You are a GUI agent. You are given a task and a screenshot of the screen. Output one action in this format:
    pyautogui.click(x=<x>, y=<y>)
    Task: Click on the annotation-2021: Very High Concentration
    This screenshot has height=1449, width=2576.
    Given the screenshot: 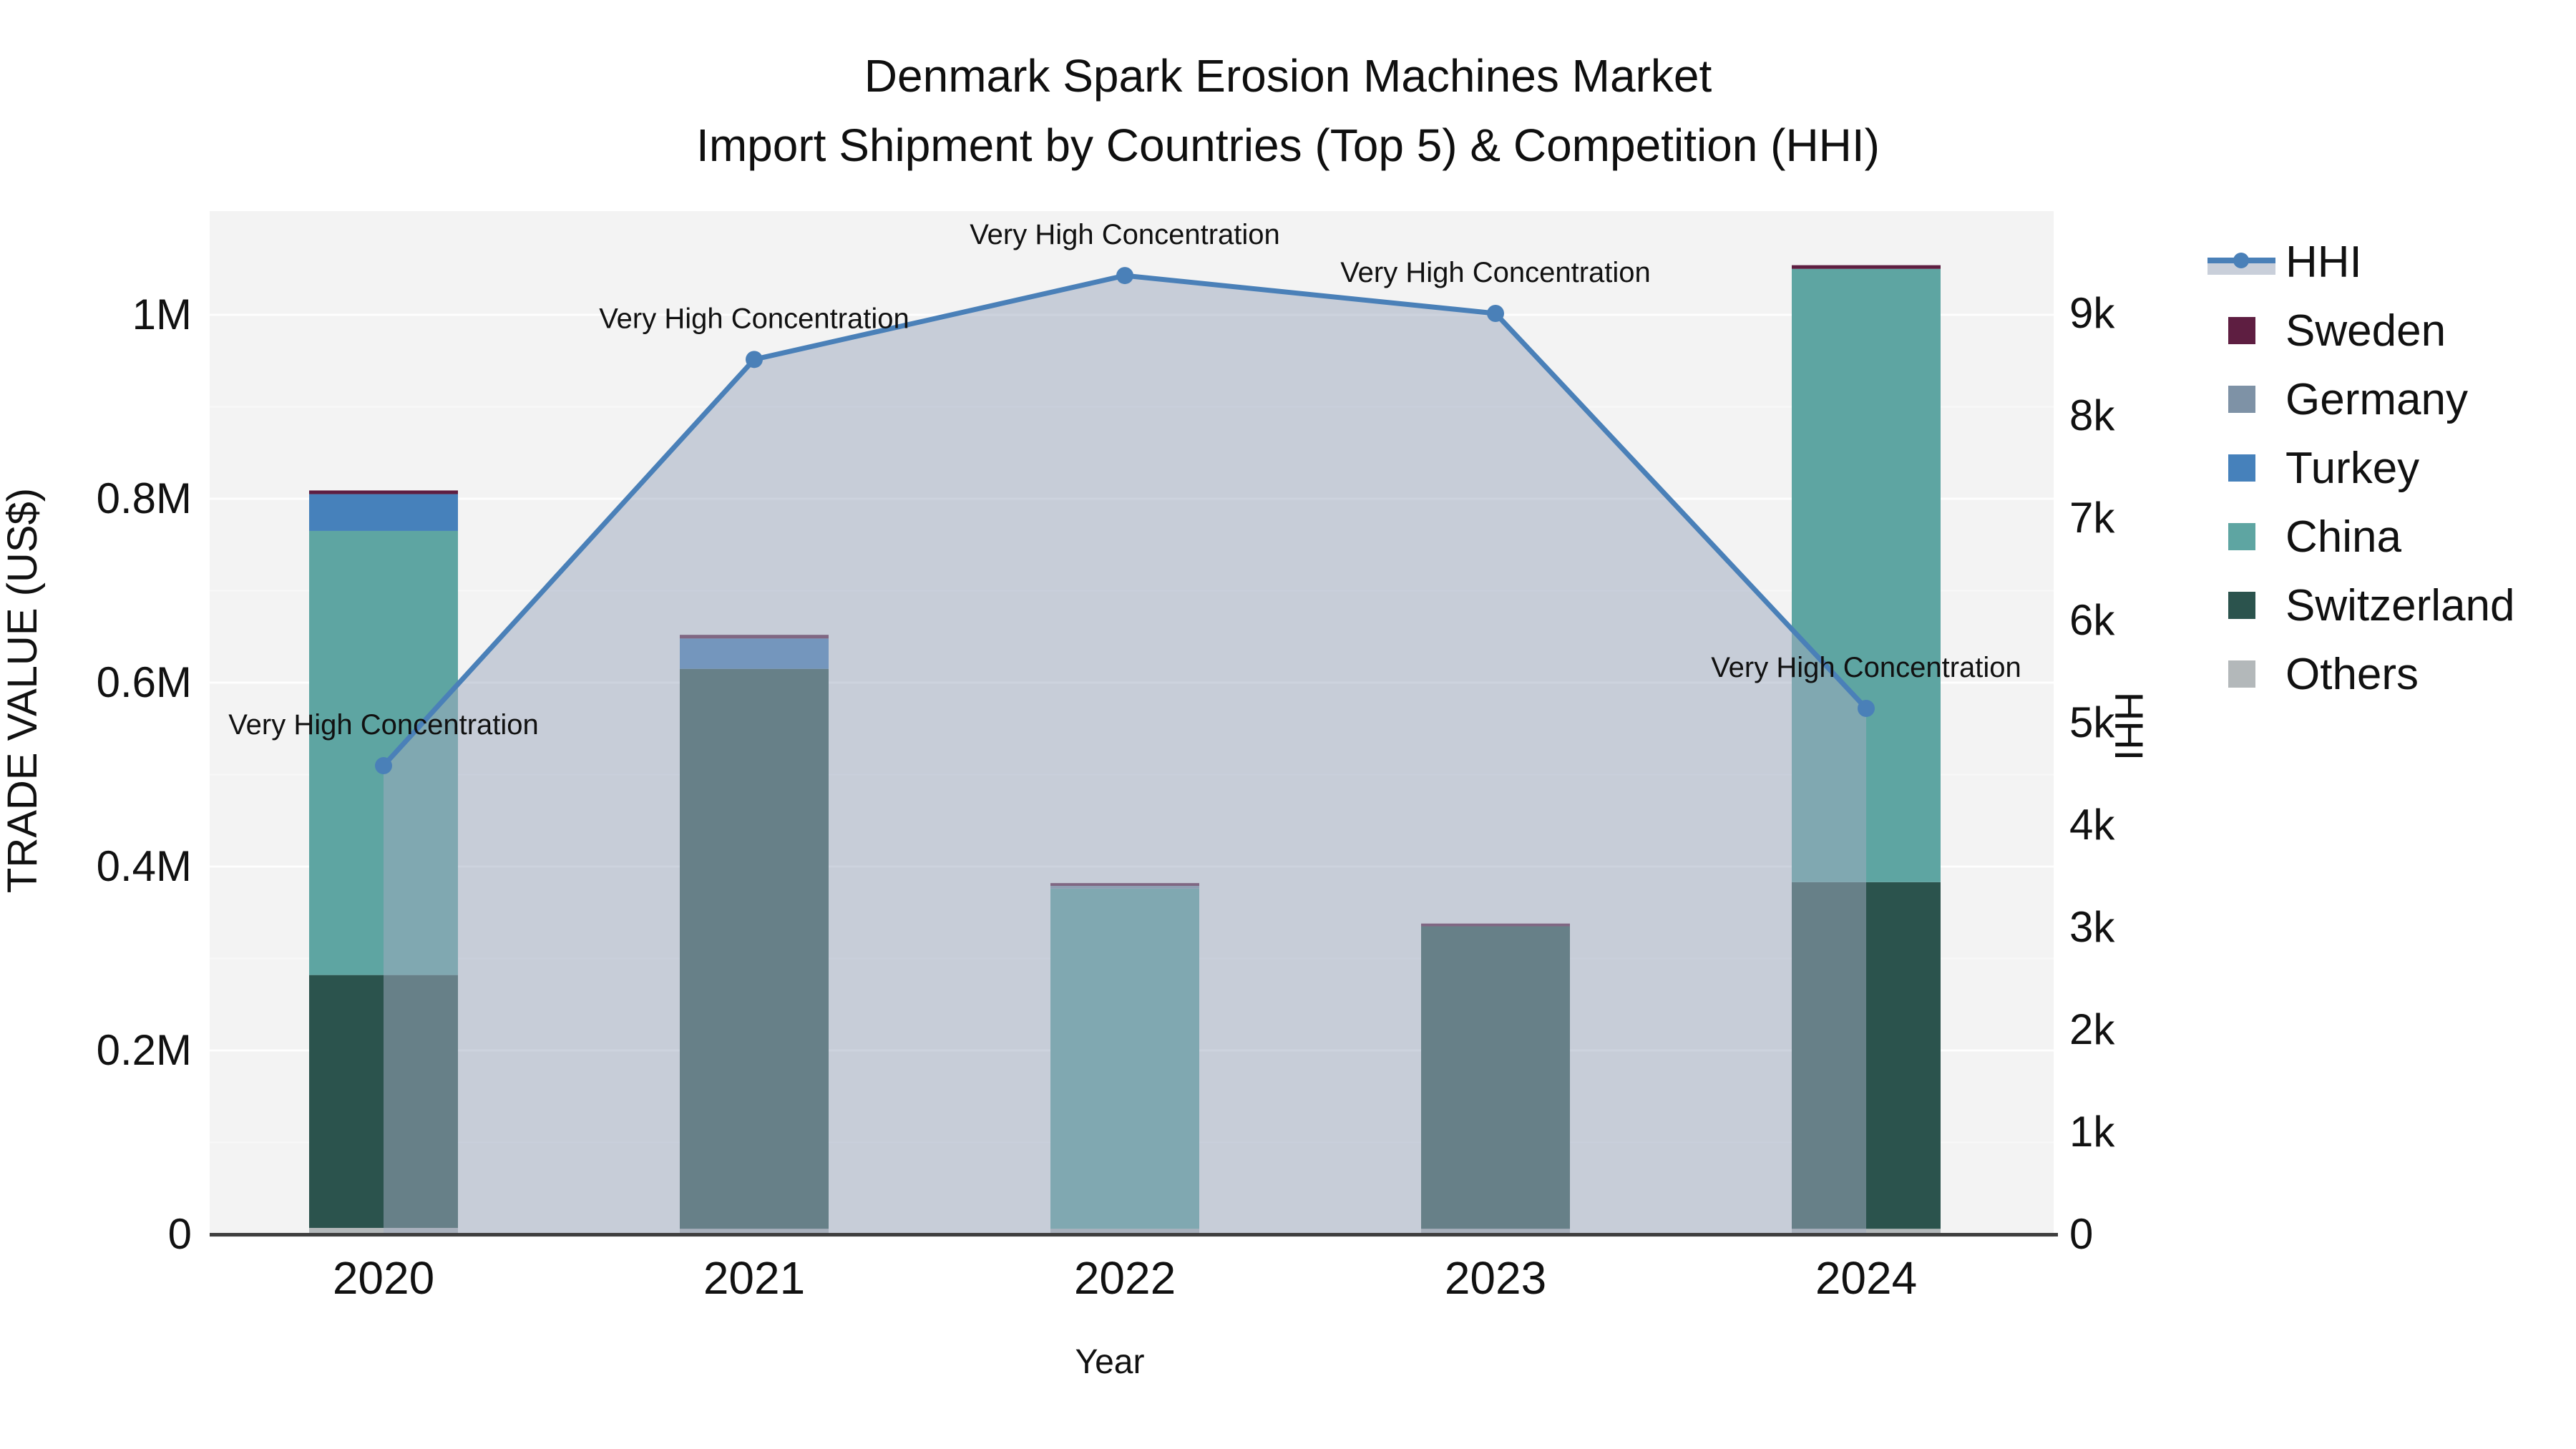 What is the action you would take?
    pyautogui.click(x=754, y=318)
    